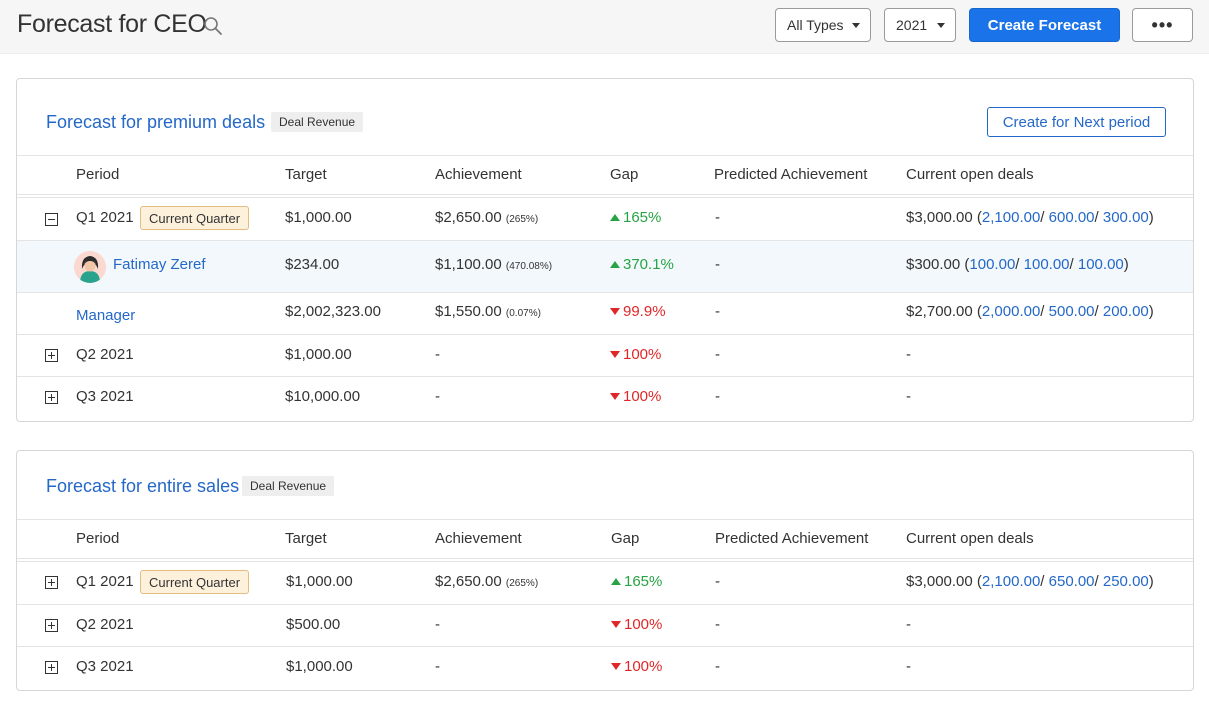  Describe the element at coordinates (143, 486) in the screenshot. I see `card-title: Forecast for entire sales` at that location.